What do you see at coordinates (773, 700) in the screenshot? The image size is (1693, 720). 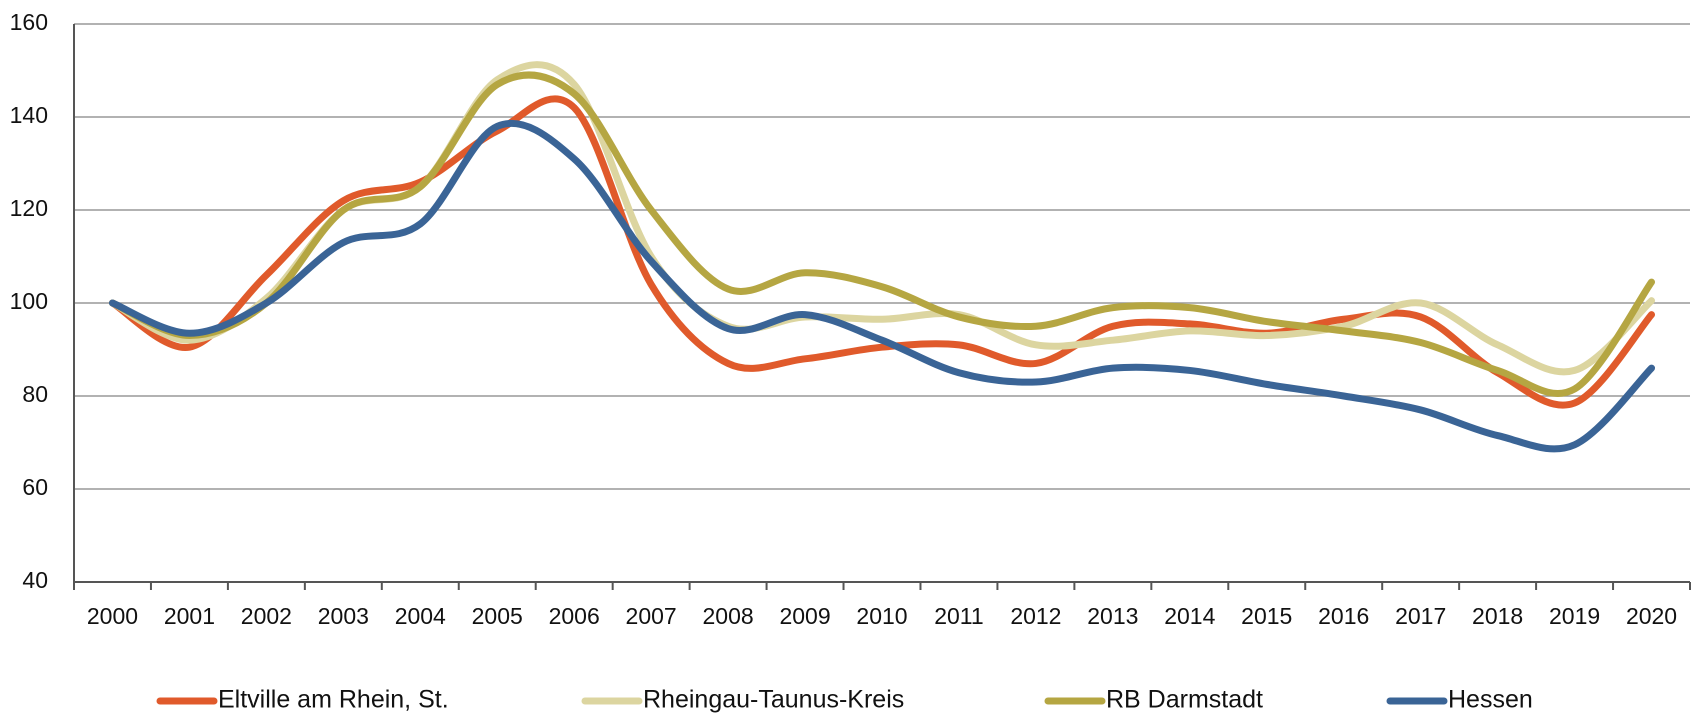 I see `legend-label: Rheingau-Taunus-Kreis` at bounding box center [773, 700].